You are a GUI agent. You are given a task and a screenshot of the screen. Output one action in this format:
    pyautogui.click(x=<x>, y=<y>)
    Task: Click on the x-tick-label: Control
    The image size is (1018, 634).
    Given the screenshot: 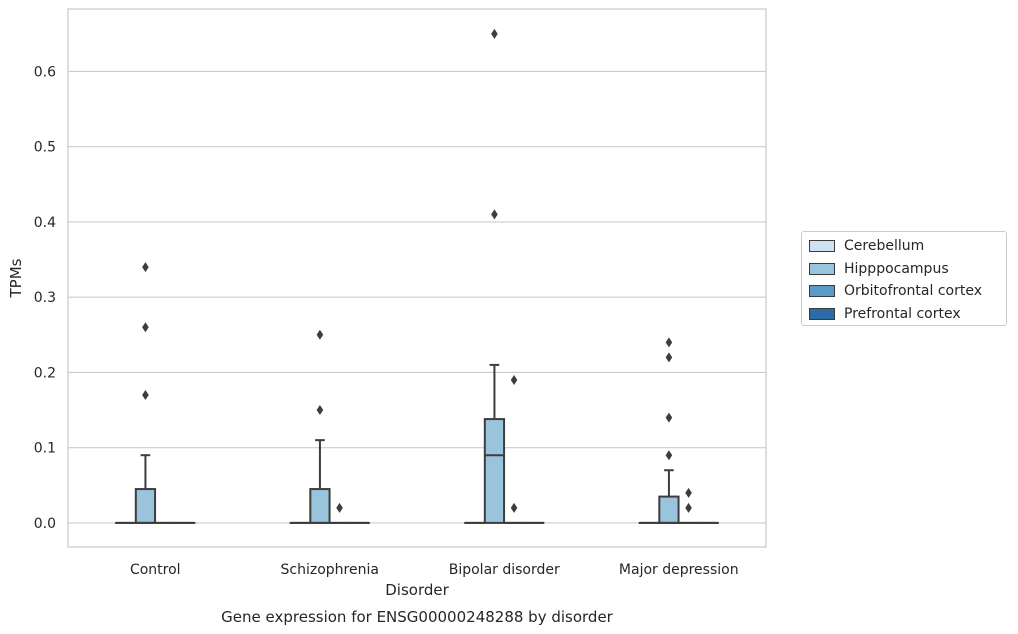 What is the action you would take?
    pyautogui.click(x=155, y=570)
    